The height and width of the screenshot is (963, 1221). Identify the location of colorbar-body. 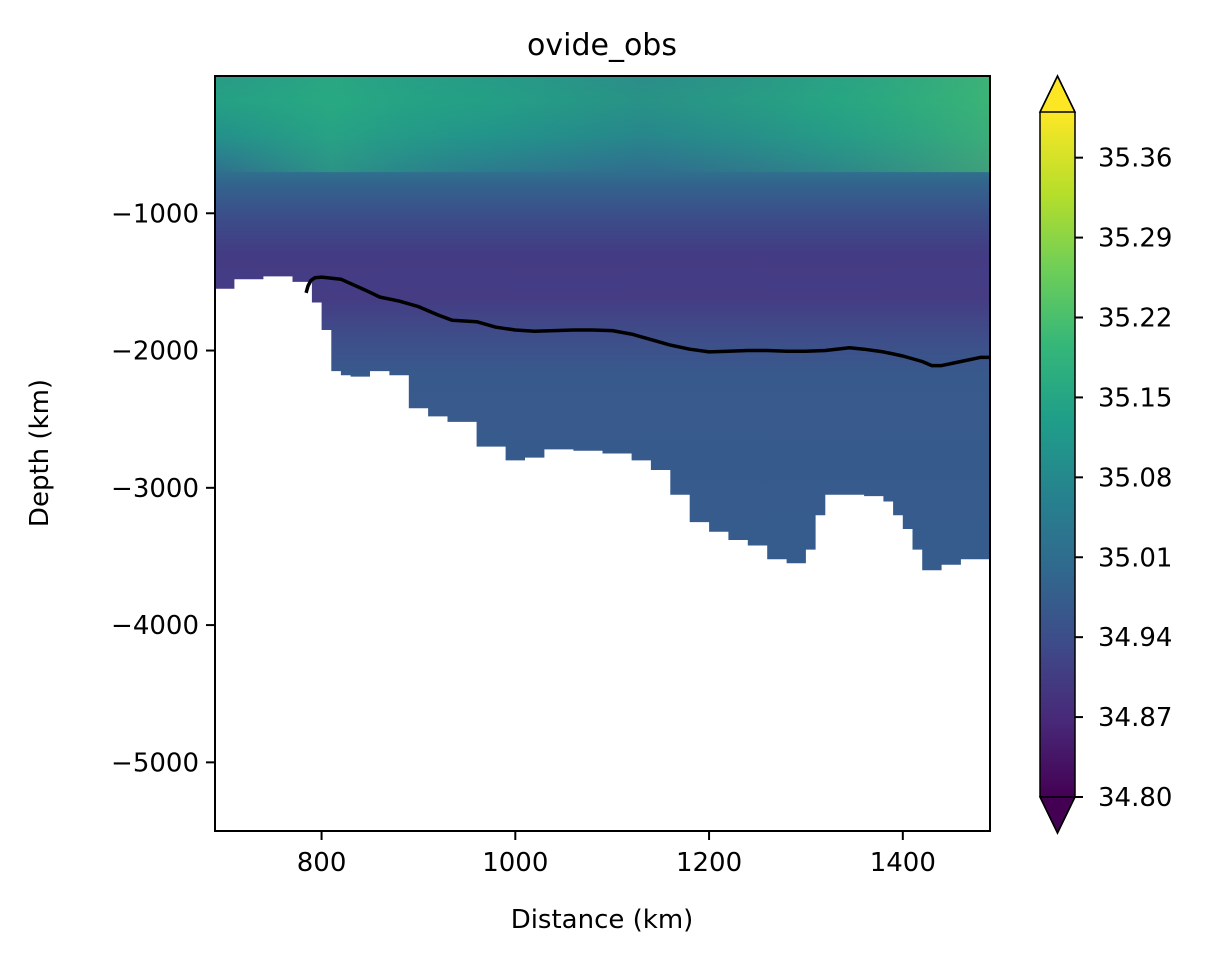
(1057, 454).